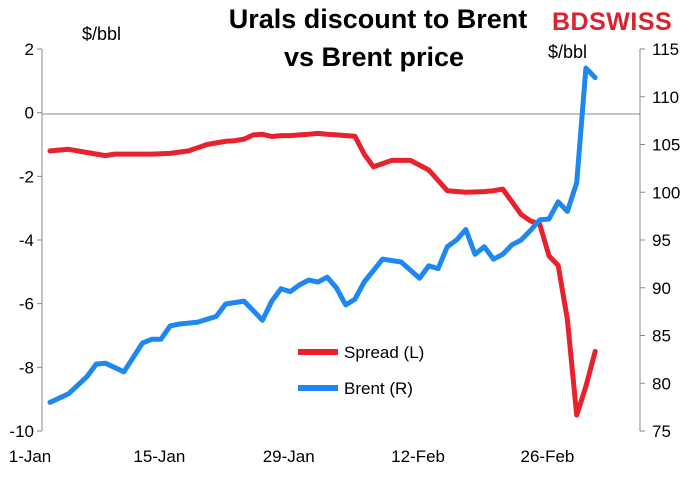 This screenshot has height=498, width=700. What do you see at coordinates (26, 176) in the screenshot?
I see `left-tick-label: -2` at bounding box center [26, 176].